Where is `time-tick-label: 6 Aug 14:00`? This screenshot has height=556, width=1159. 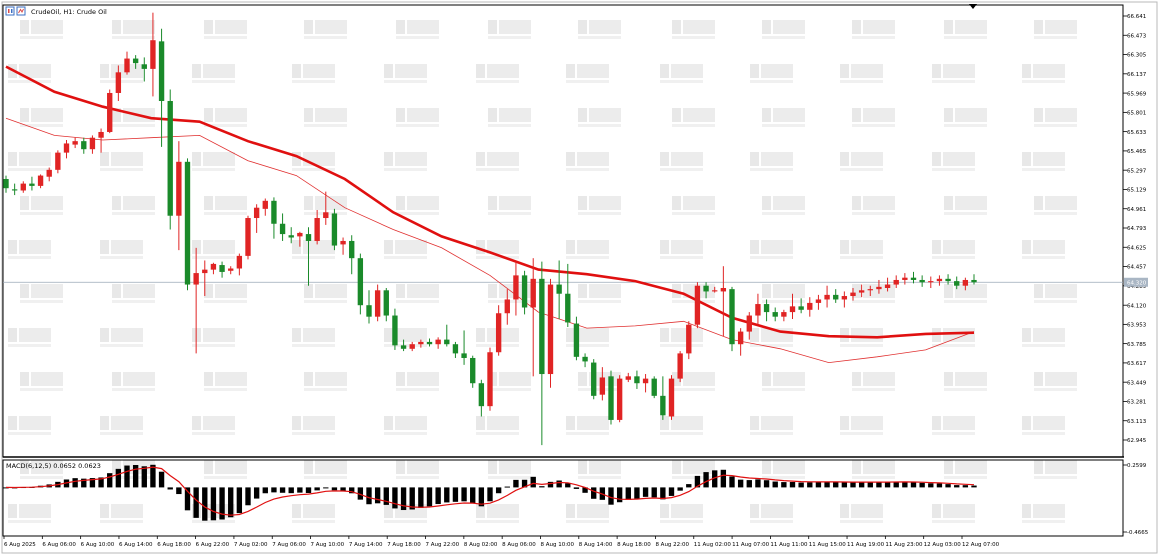
time-tick-label: 6 Aug 14:00 is located at coordinates (136, 545).